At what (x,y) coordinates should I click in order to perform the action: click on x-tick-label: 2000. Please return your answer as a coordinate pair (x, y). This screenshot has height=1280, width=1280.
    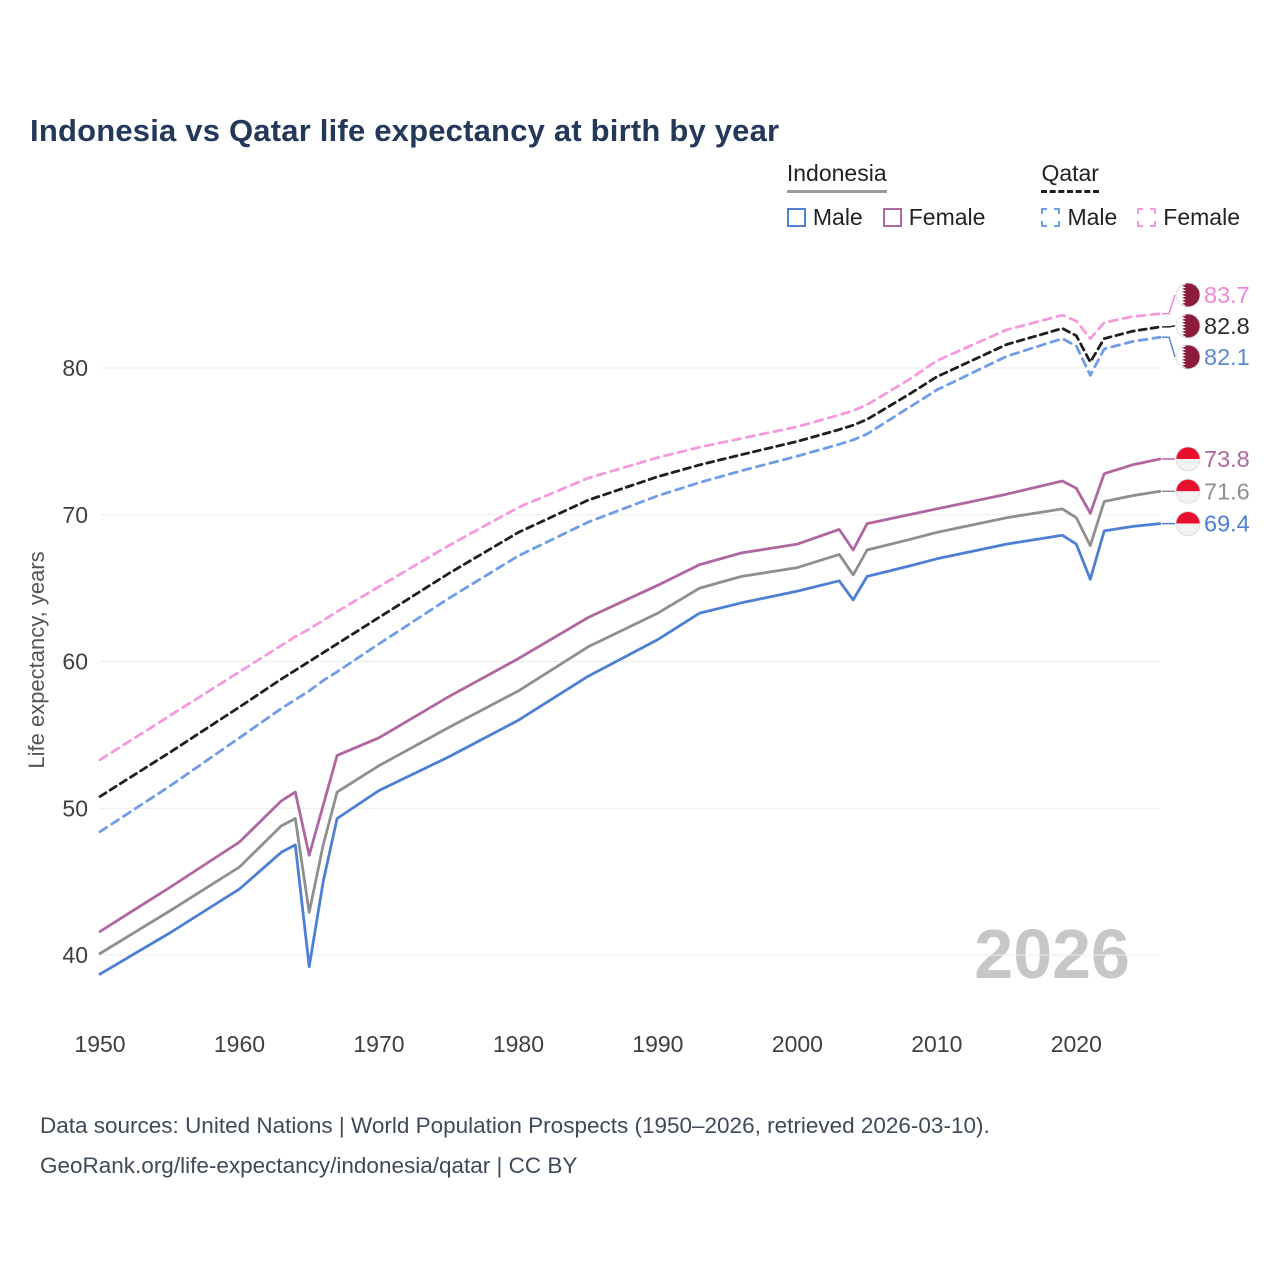
    Looking at the image, I should click on (797, 1044).